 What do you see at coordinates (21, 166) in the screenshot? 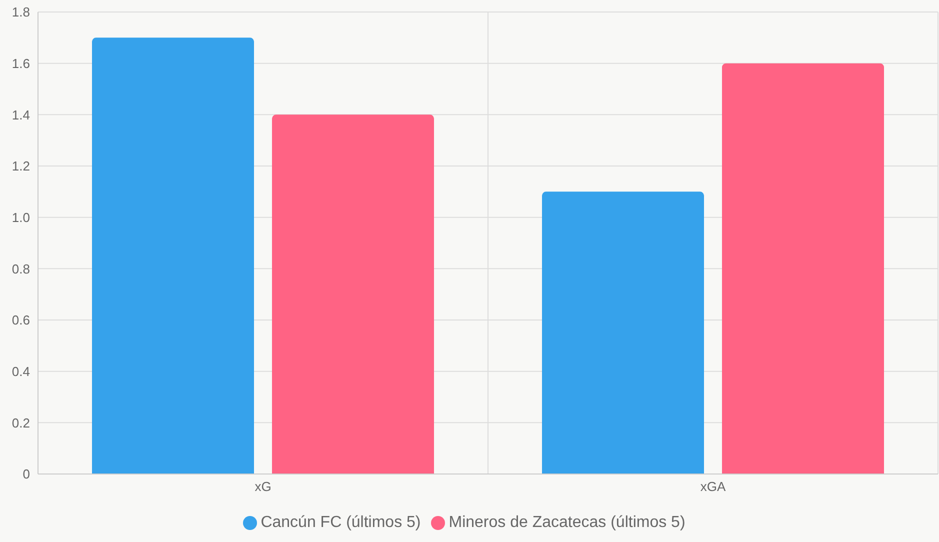
I see `y-tick-label: 1.2` at bounding box center [21, 166].